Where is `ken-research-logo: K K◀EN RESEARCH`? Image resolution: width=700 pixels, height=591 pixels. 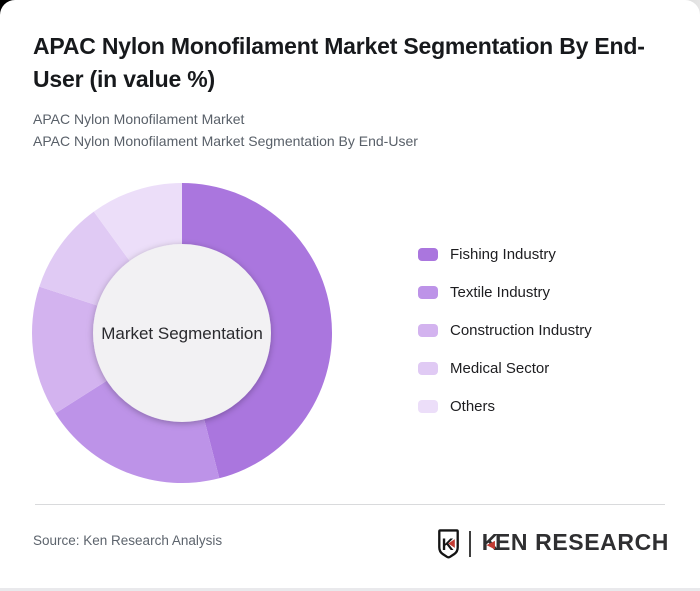 ken-research-logo: K K◀EN RESEARCH is located at coordinates (553, 544).